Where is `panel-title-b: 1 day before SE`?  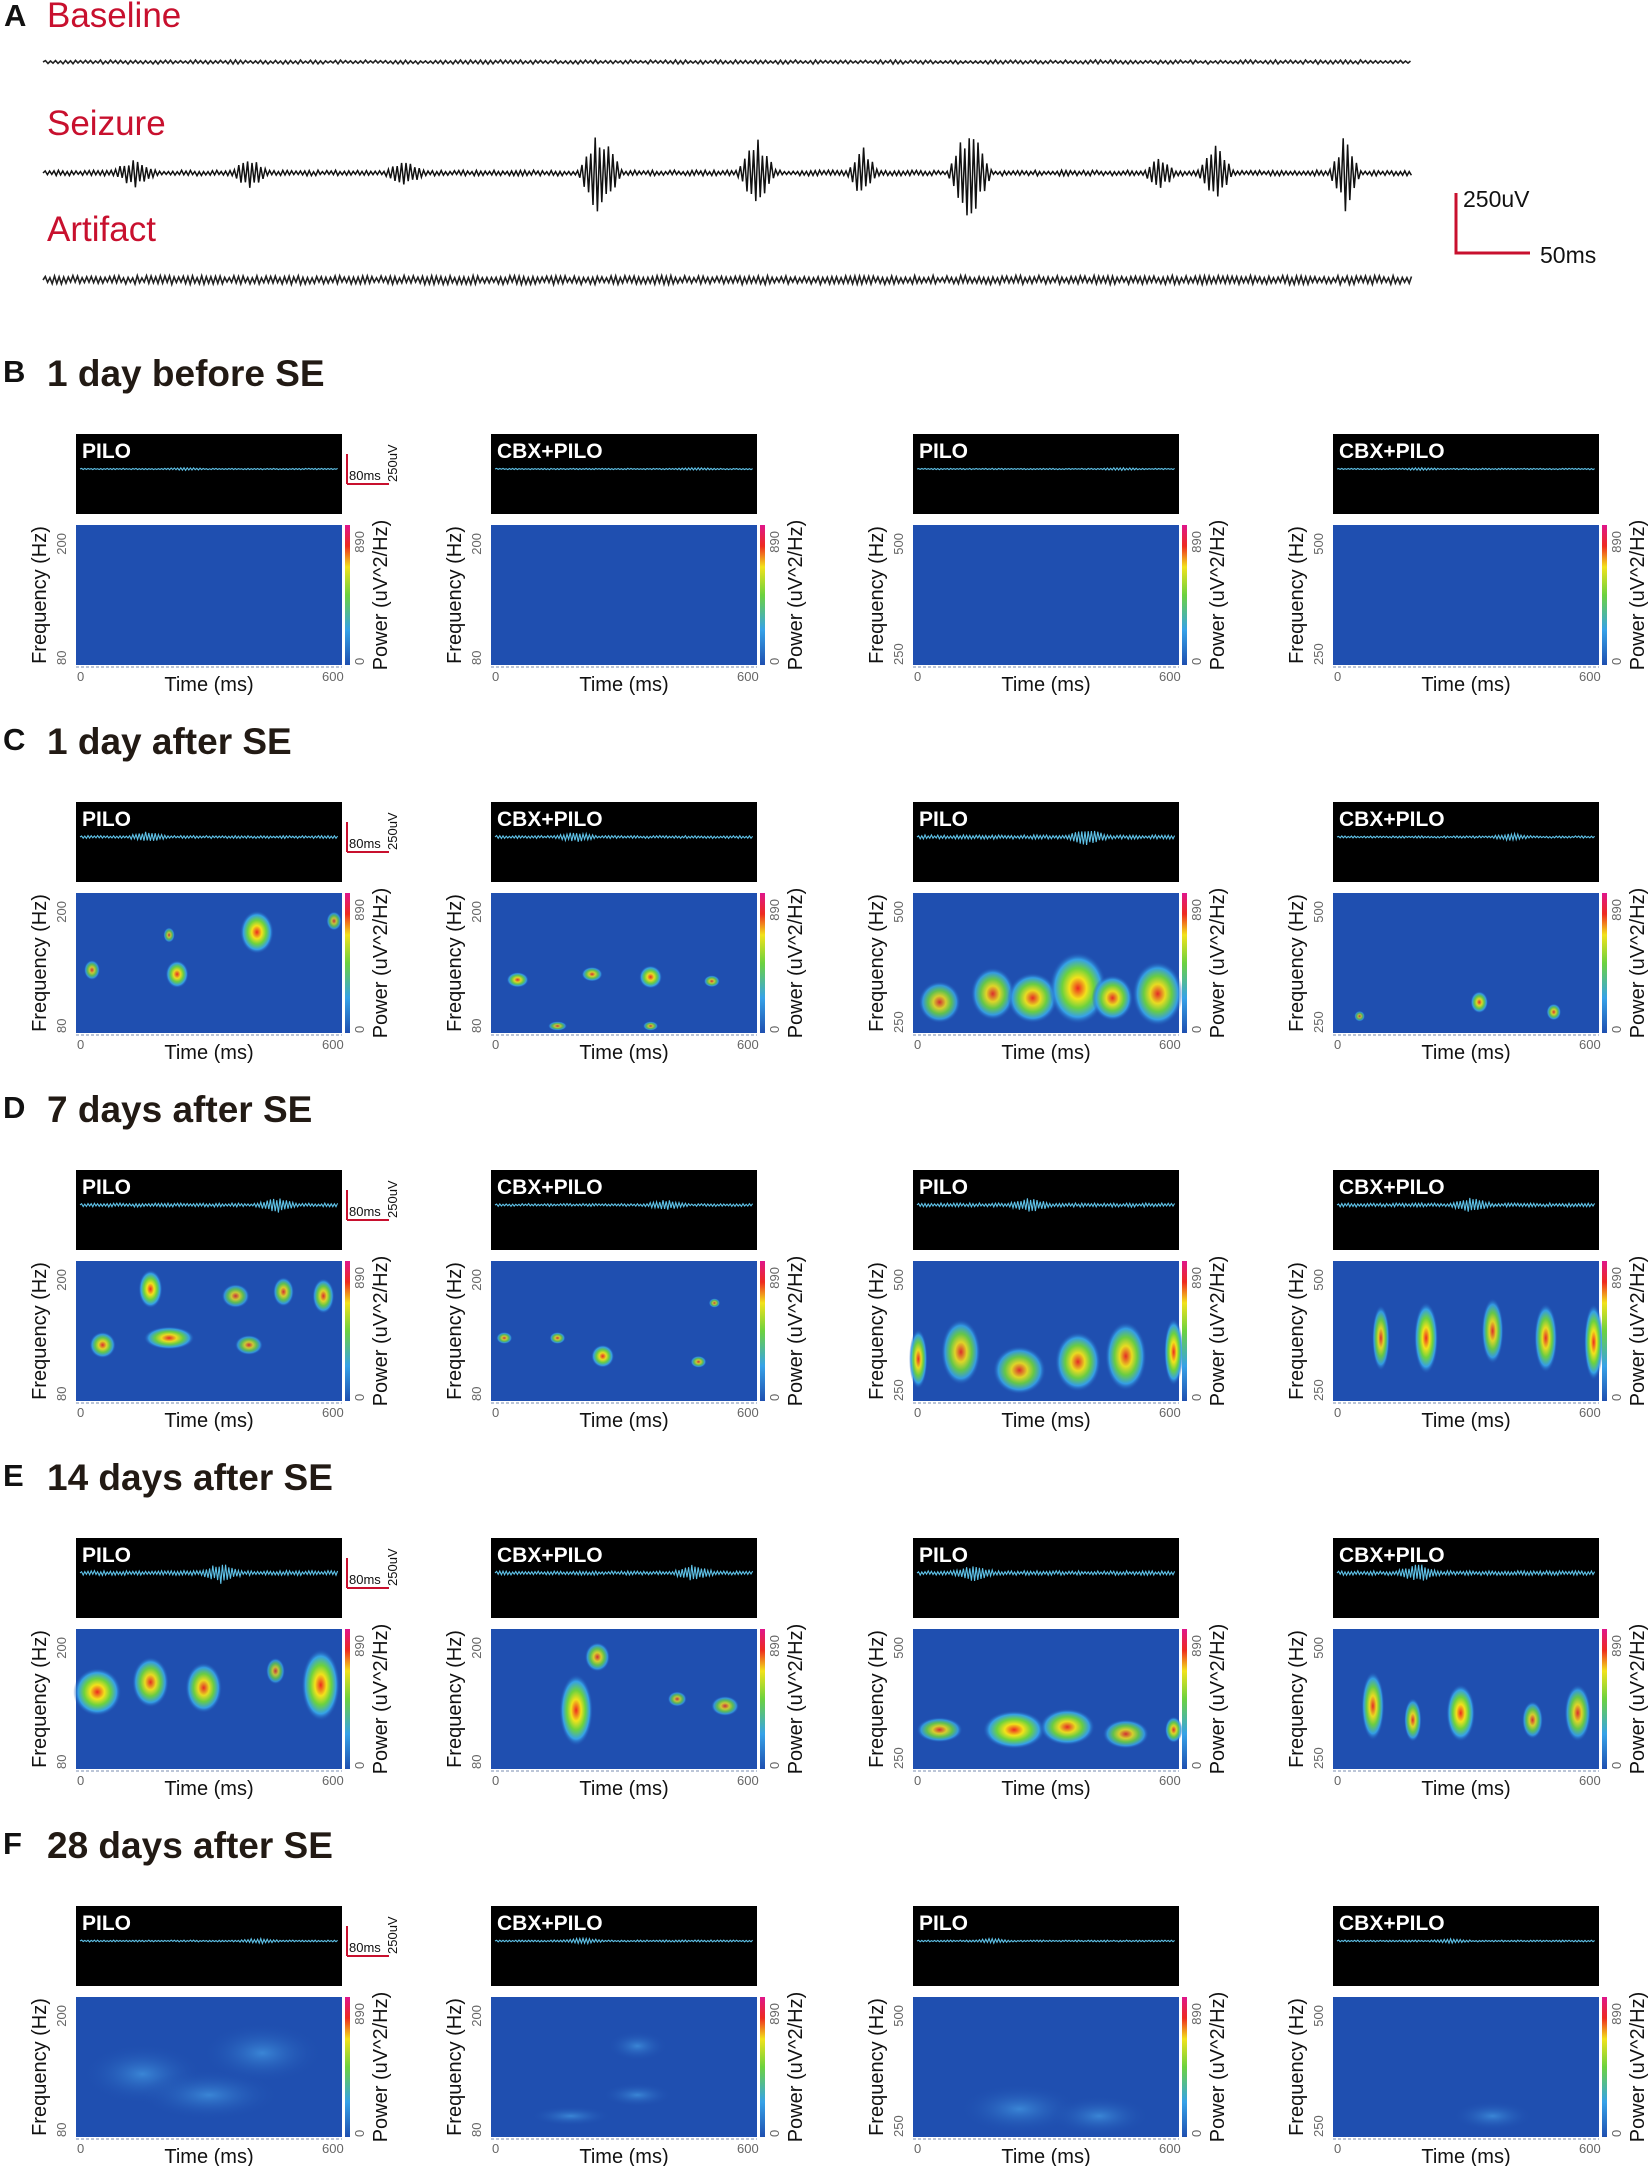 panel-title-b: 1 day before SE is located at coordinates (186, 373).